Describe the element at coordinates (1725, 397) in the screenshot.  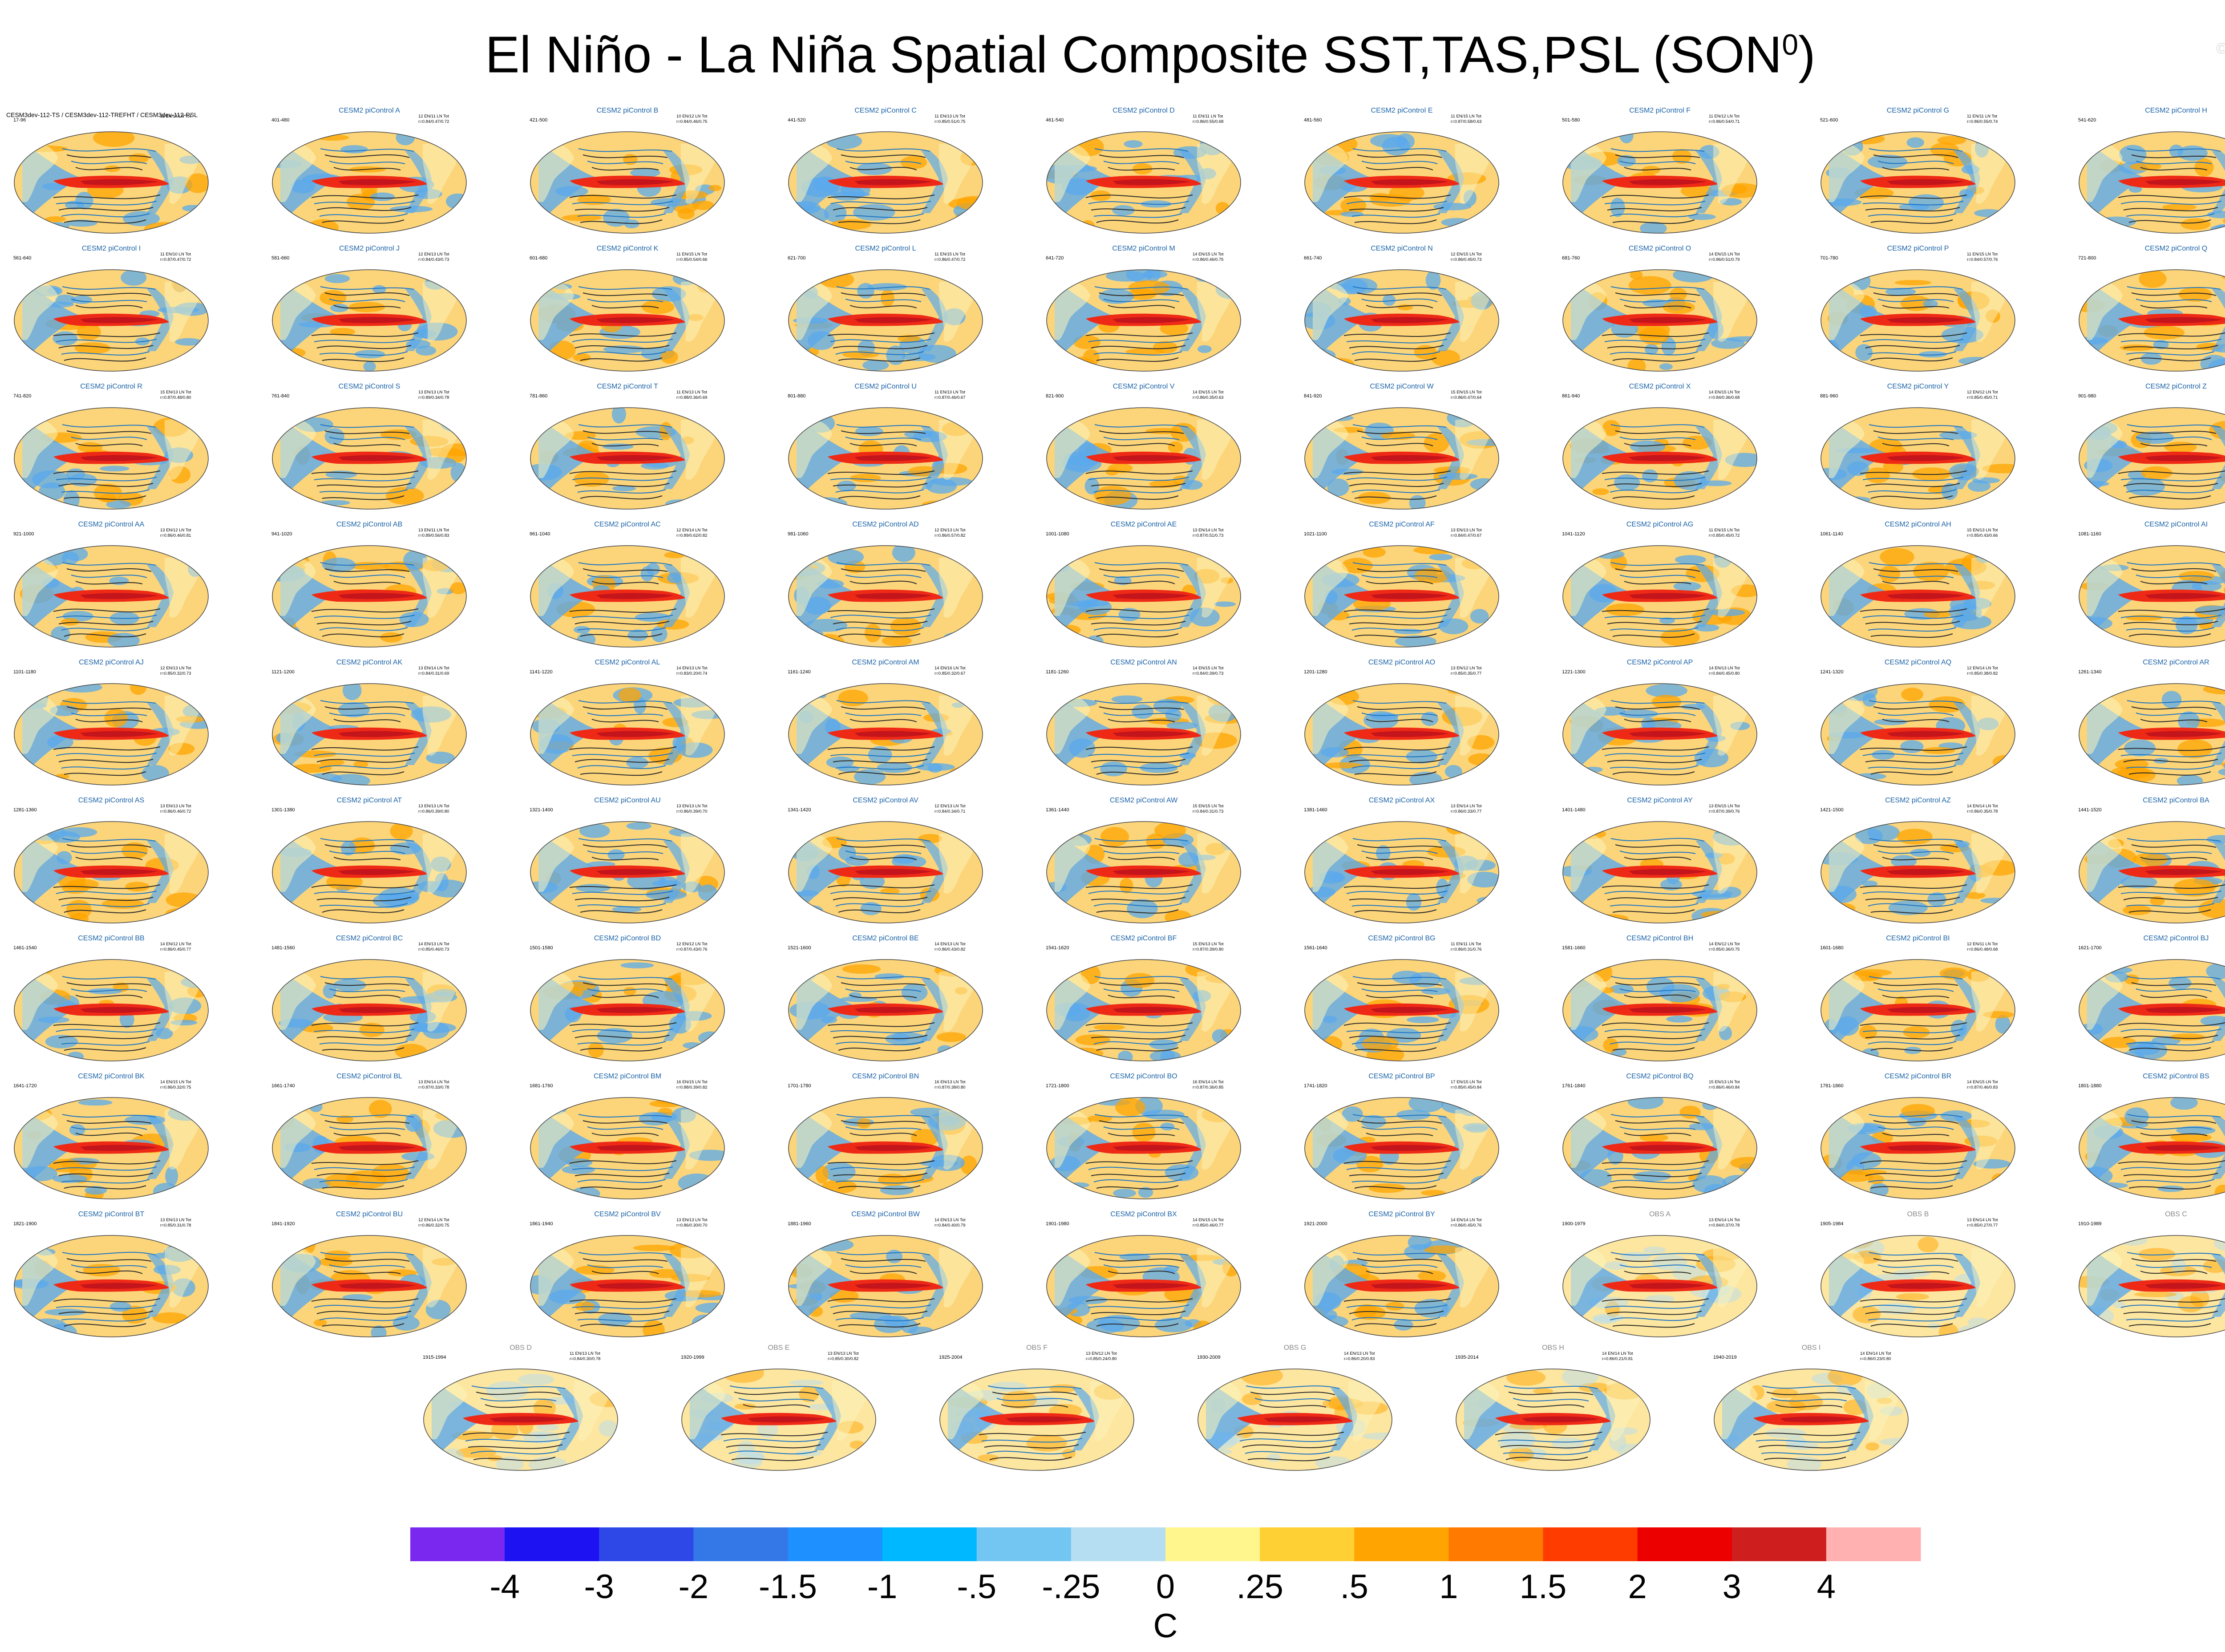
I see `panel-stat-line: r=0.84/0.36/0.68` at that location.